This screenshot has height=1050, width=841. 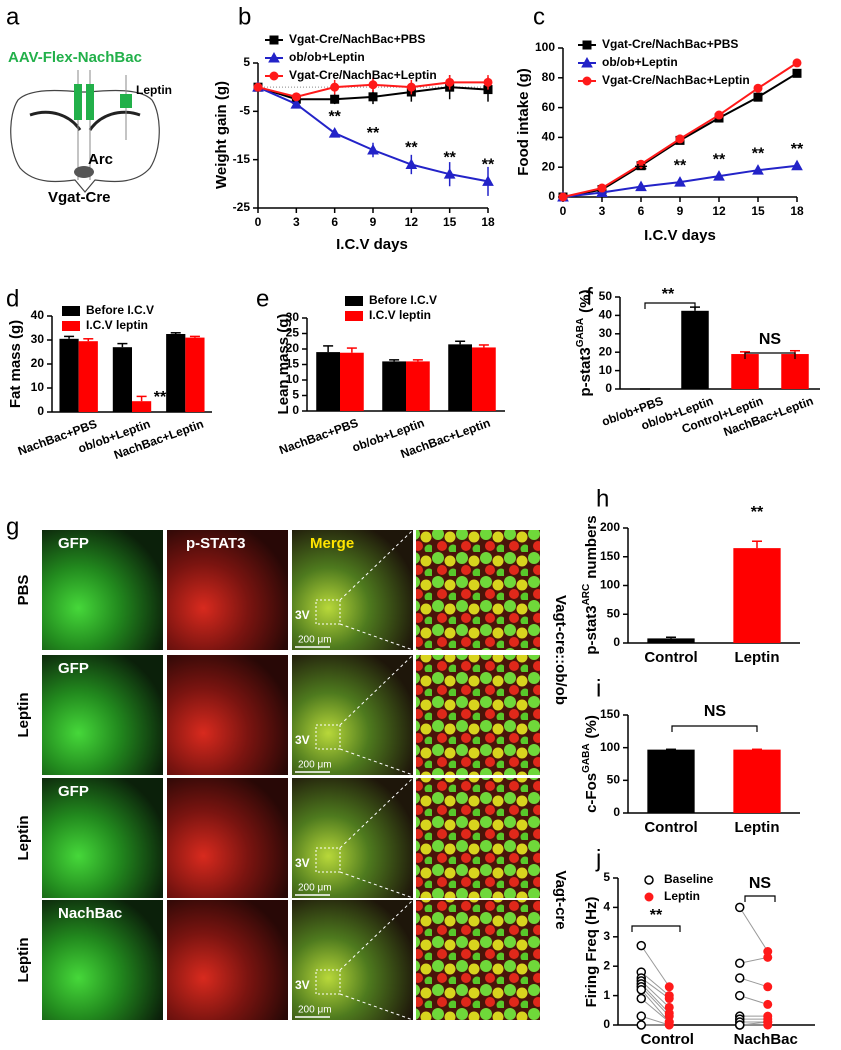 I want to click on legend-label: ob/ob+Leptin, so click(x=327, y=57).